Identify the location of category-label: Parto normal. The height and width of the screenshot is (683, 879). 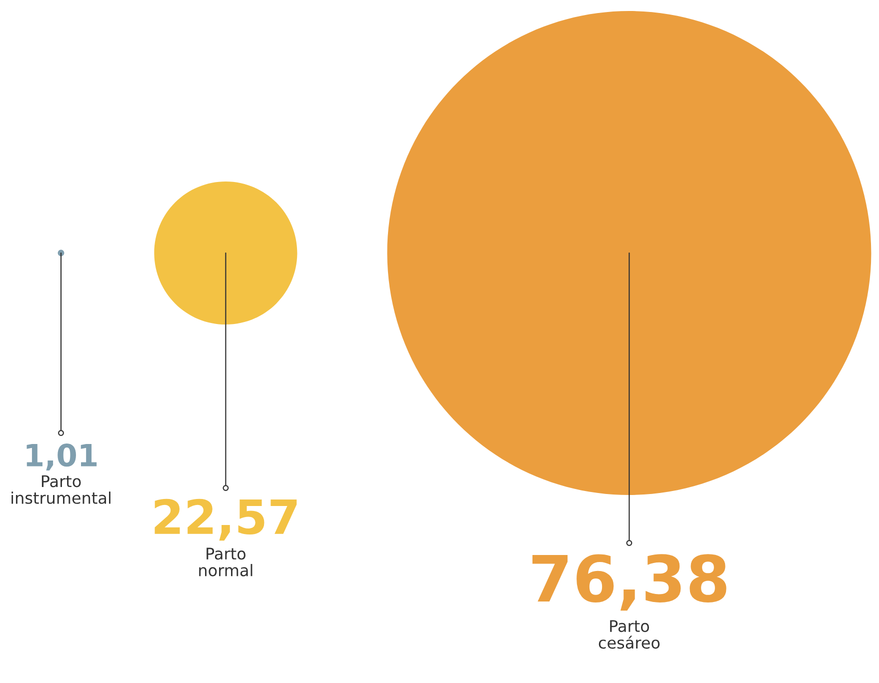
(225, 562).